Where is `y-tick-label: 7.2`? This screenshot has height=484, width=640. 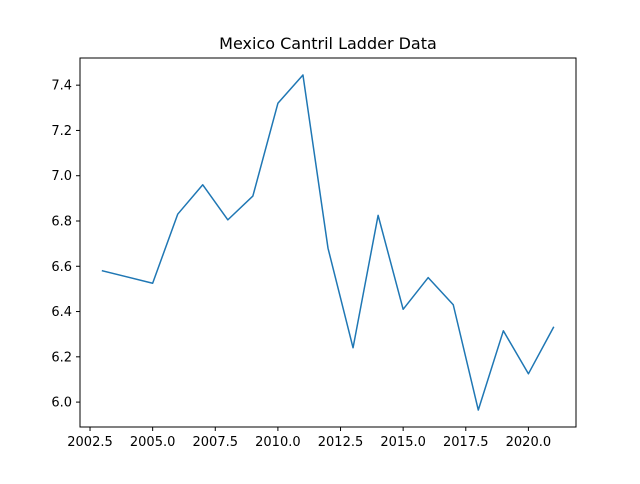 y-tick-label: 7.2 is located at coordinates (61, 131).